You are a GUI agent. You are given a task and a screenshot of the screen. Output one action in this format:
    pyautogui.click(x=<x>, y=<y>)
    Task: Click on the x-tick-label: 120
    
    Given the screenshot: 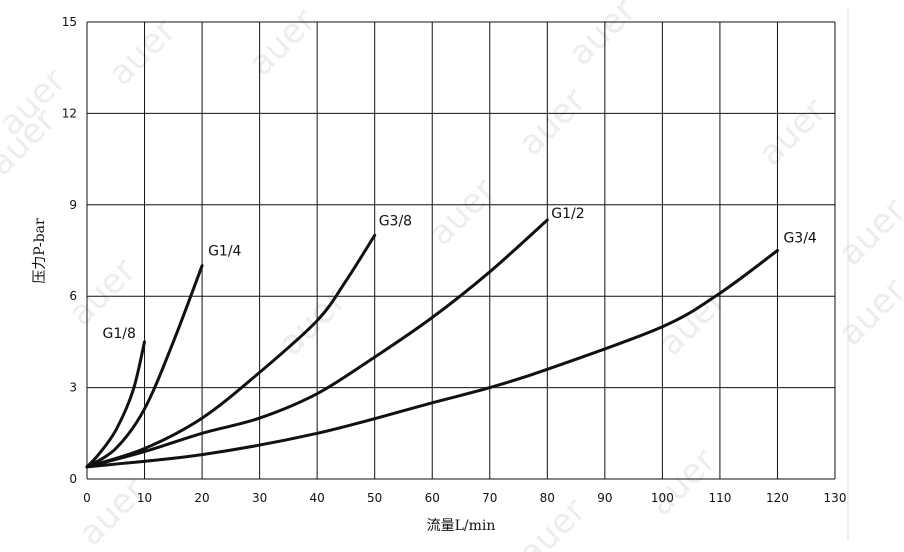 What is the action you would take?
    pyautogui.click(x=777, y=498)
    